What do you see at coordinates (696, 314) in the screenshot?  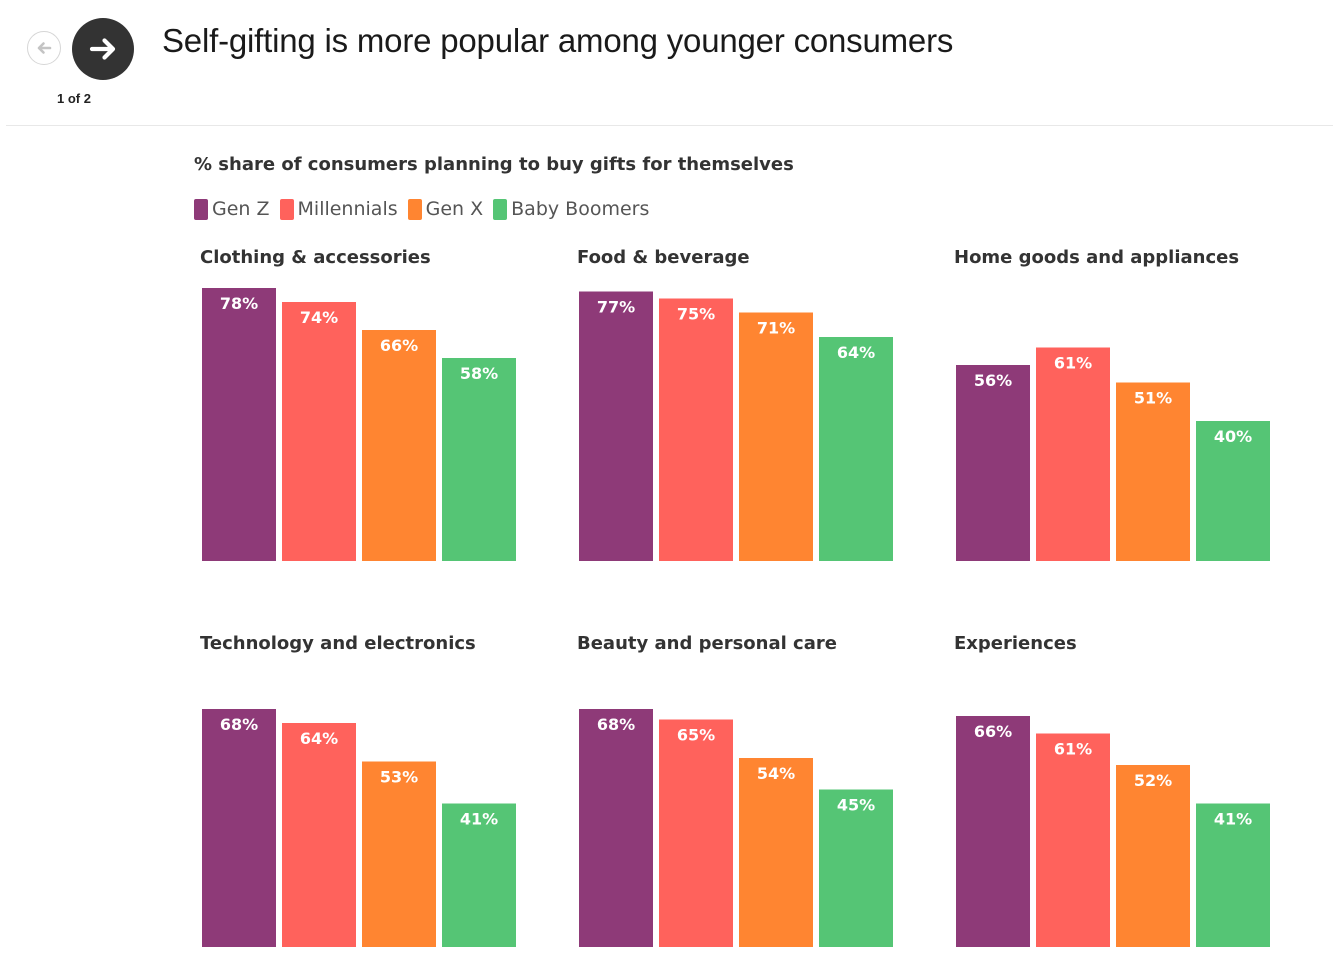 I see `data-label-millennials: 75%` at bounding box center [696, 314].